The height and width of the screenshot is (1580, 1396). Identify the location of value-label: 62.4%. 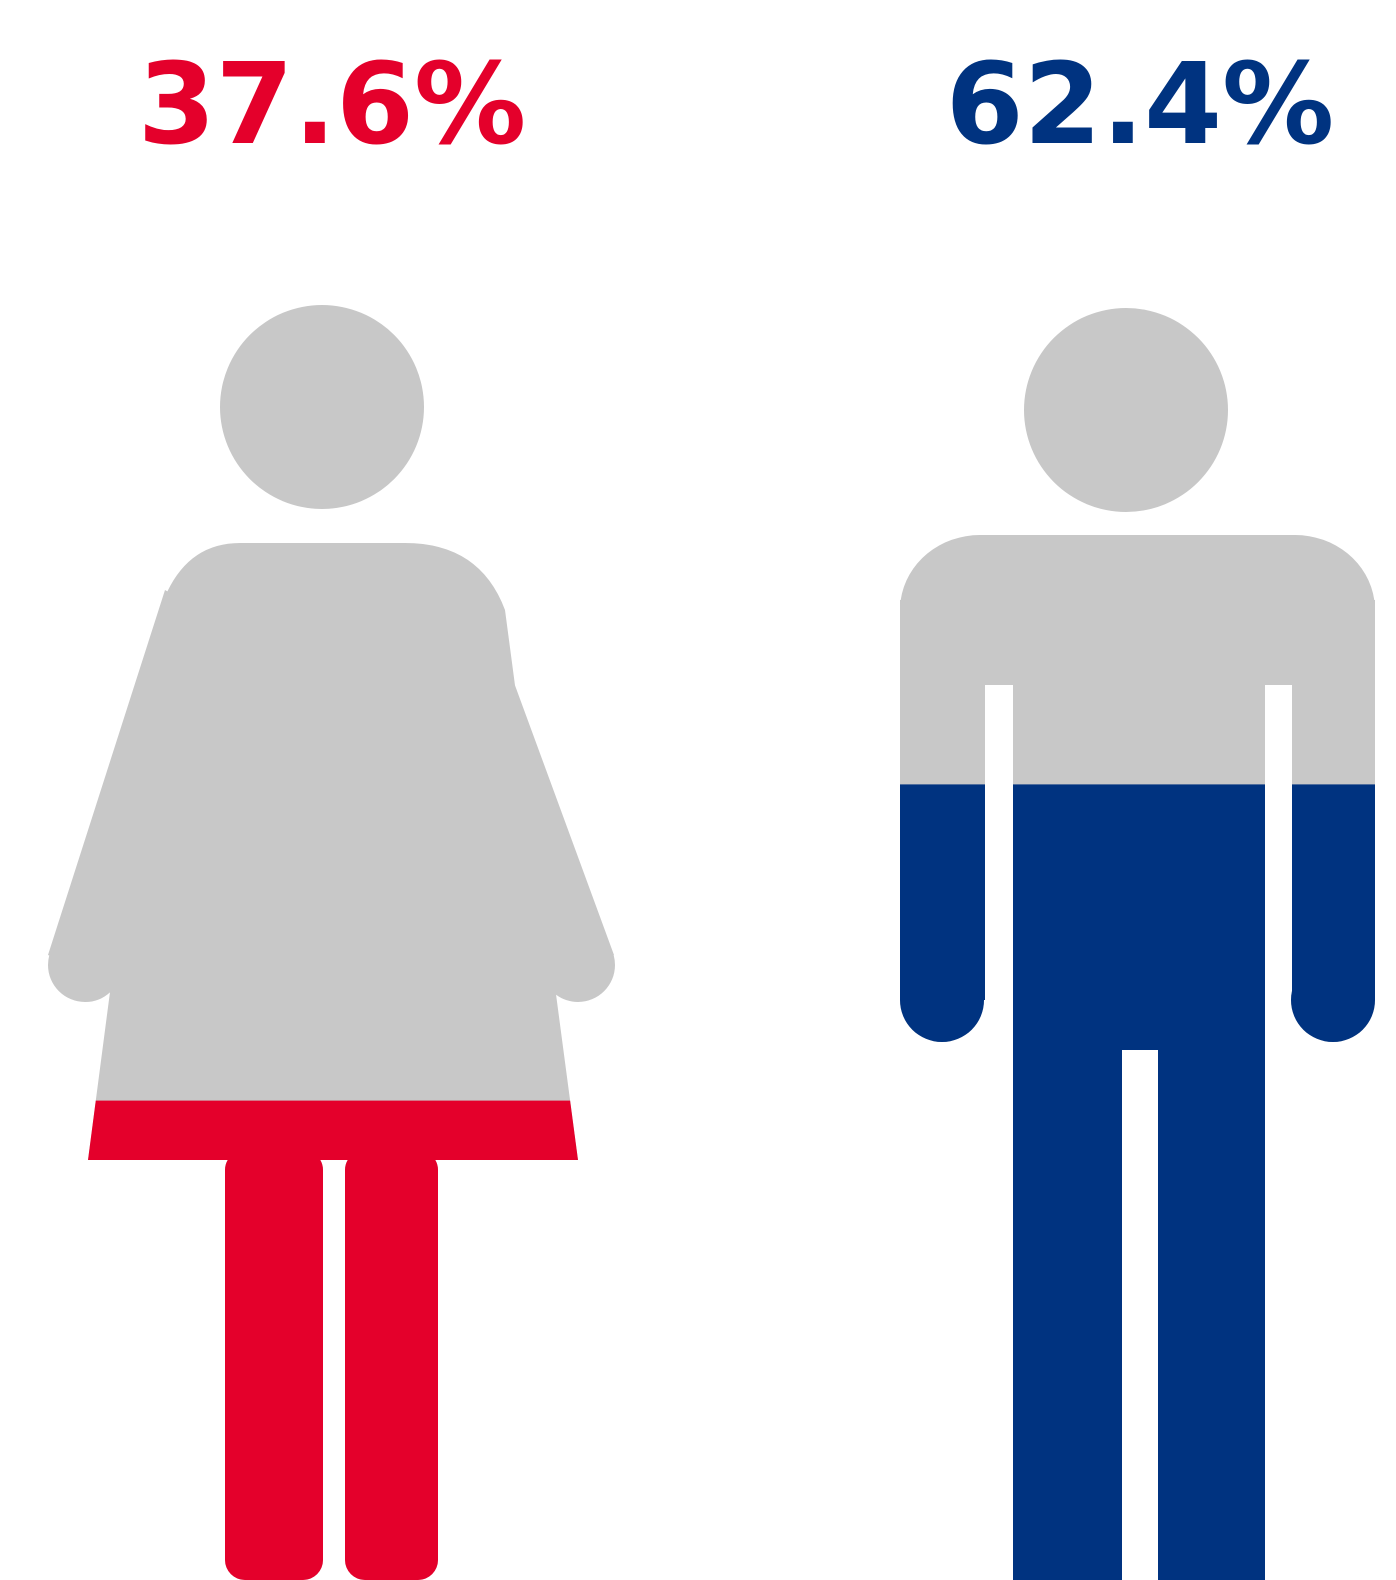
(1140, 105).